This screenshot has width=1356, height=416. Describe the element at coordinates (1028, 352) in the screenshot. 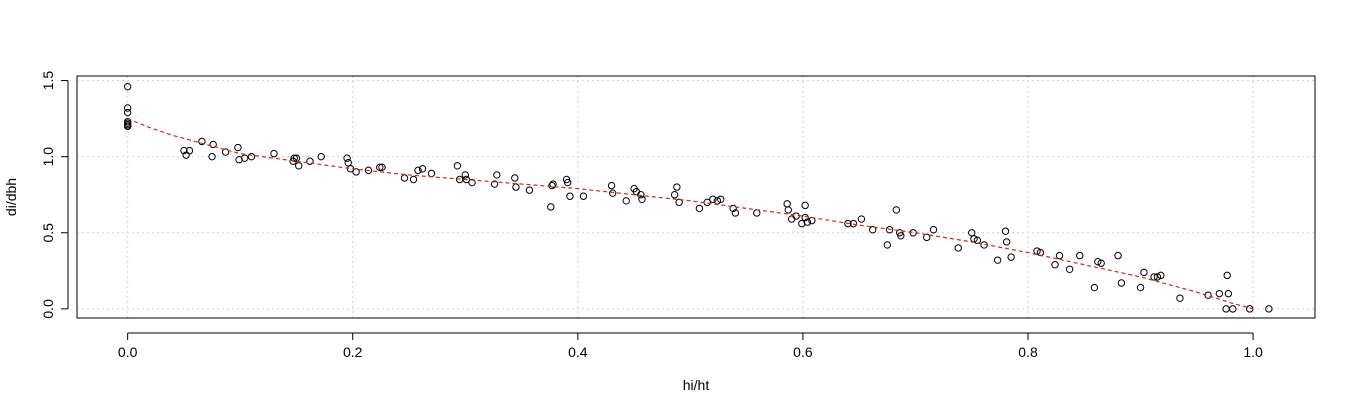

I see `x-tick-label-4: 0.8` at that location.